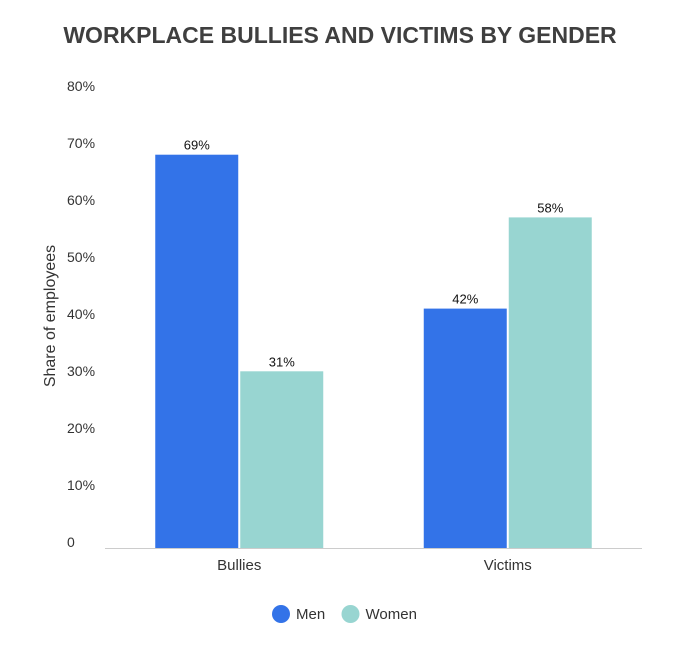 The height and width of the screenshot is (646, 680). What do you see at coordinates (81, 428) in the screenshot?
I see `y-tick-label: 20%` at bounding box center [81, 428].